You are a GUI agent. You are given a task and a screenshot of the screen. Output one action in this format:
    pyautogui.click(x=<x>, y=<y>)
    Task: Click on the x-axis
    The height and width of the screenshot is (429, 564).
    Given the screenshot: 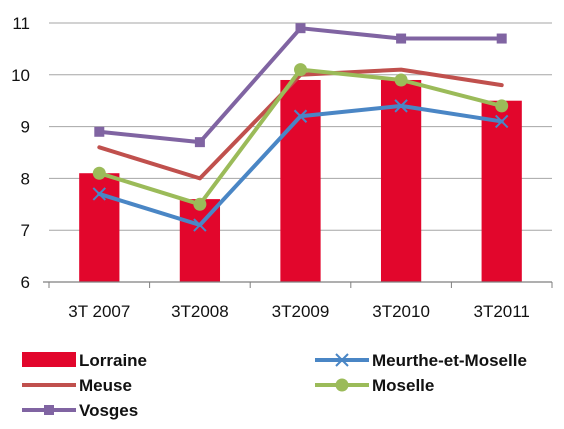 What is the action you would take?
    pyautogui.click(x=298, y=284)
    